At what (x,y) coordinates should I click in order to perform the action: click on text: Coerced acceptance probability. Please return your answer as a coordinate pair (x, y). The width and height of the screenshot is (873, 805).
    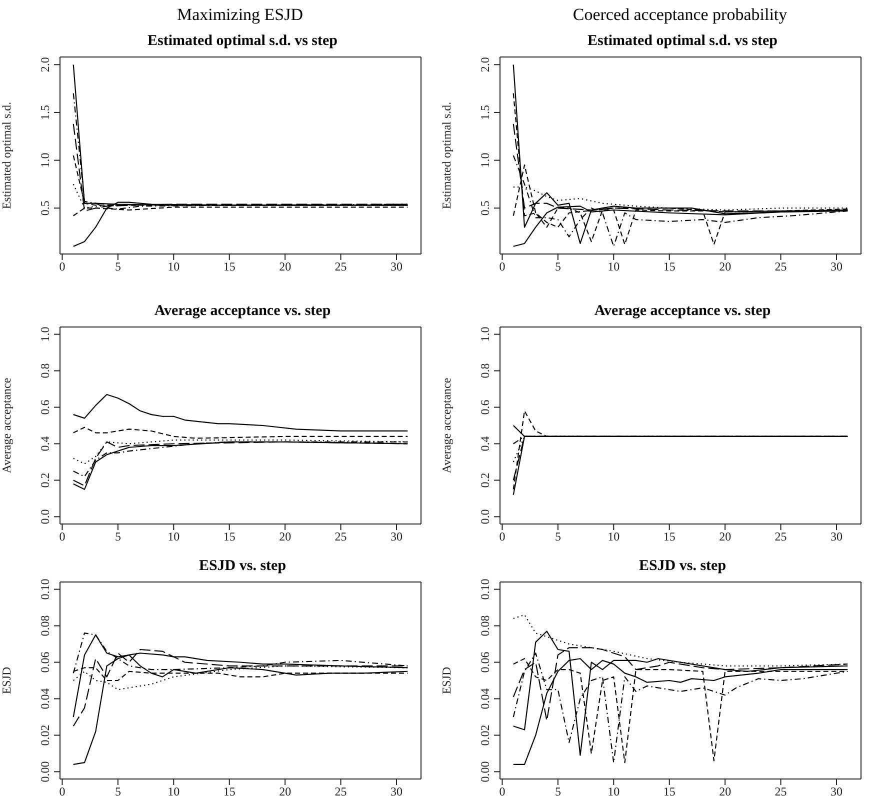
    Looking at the image, I should click on (680, 15).